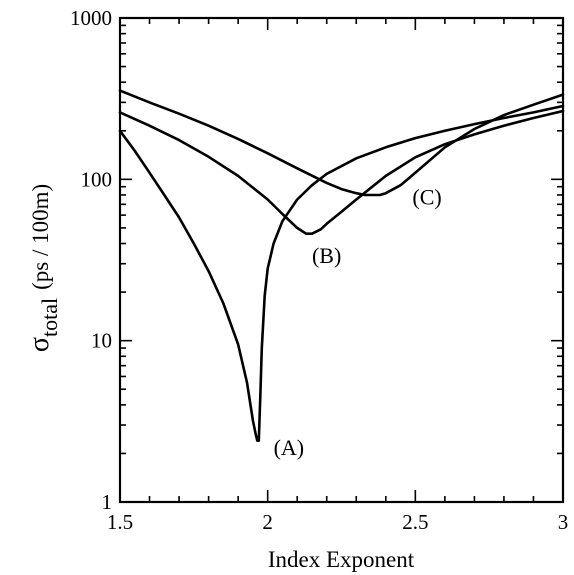 This screenshot has height=575, width=574. What do you see at coordinates (426, 197) in the screenshot?
I see `curve-c-label: (C)` at bounding box center [426, 197].